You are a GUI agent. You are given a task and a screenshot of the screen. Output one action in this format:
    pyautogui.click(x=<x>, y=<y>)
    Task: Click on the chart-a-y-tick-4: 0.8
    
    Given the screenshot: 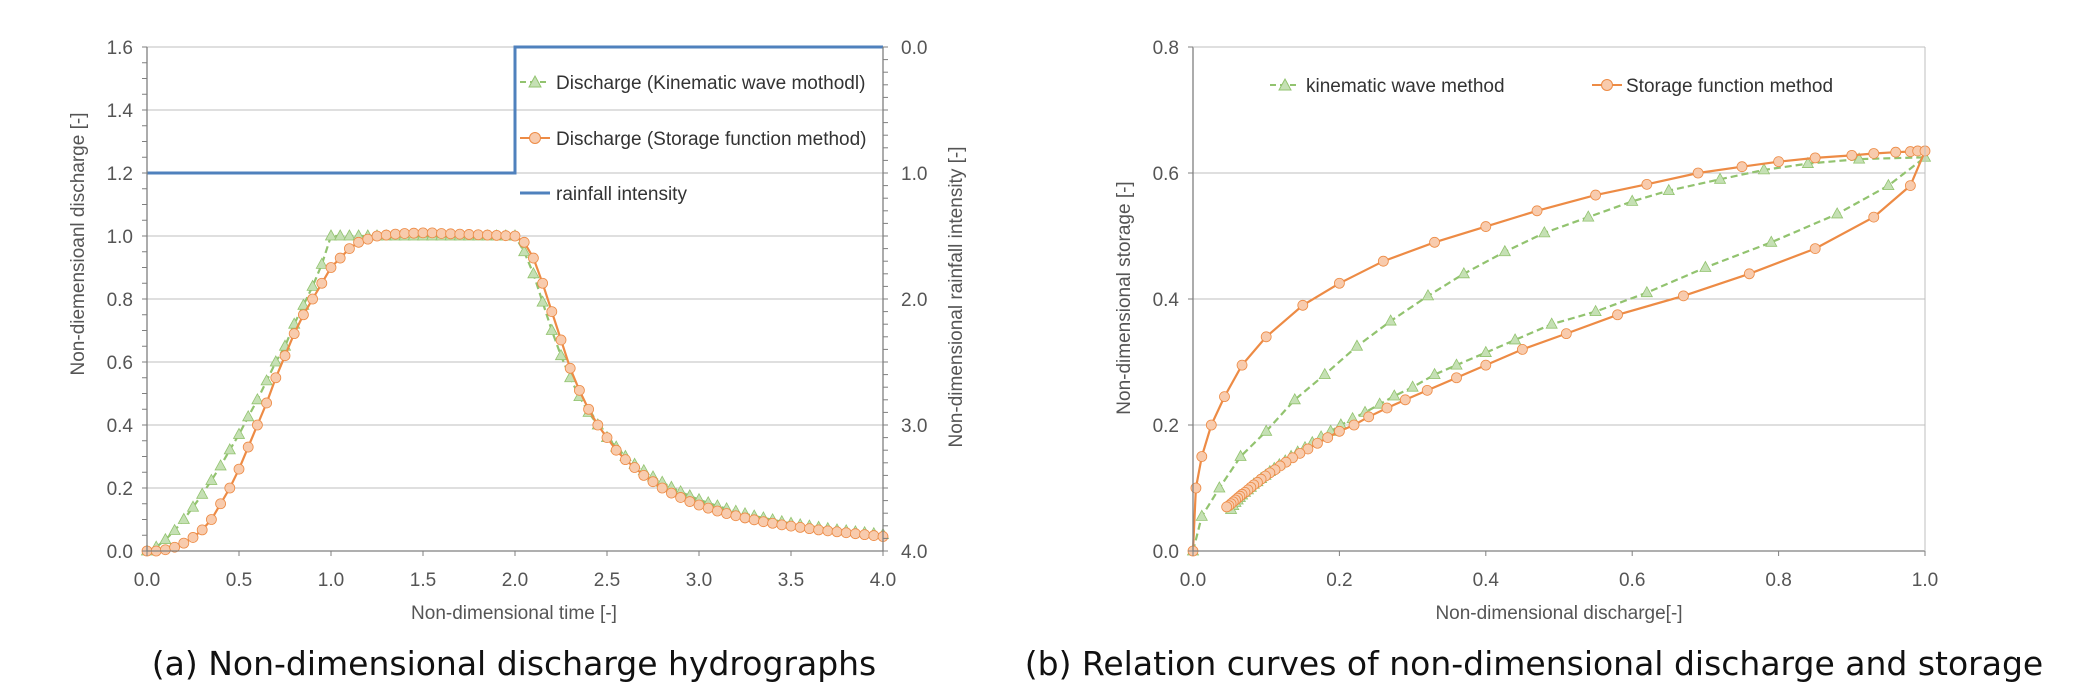 What is the action you would take?
    pyautogui.click(x=120, y=300)
    